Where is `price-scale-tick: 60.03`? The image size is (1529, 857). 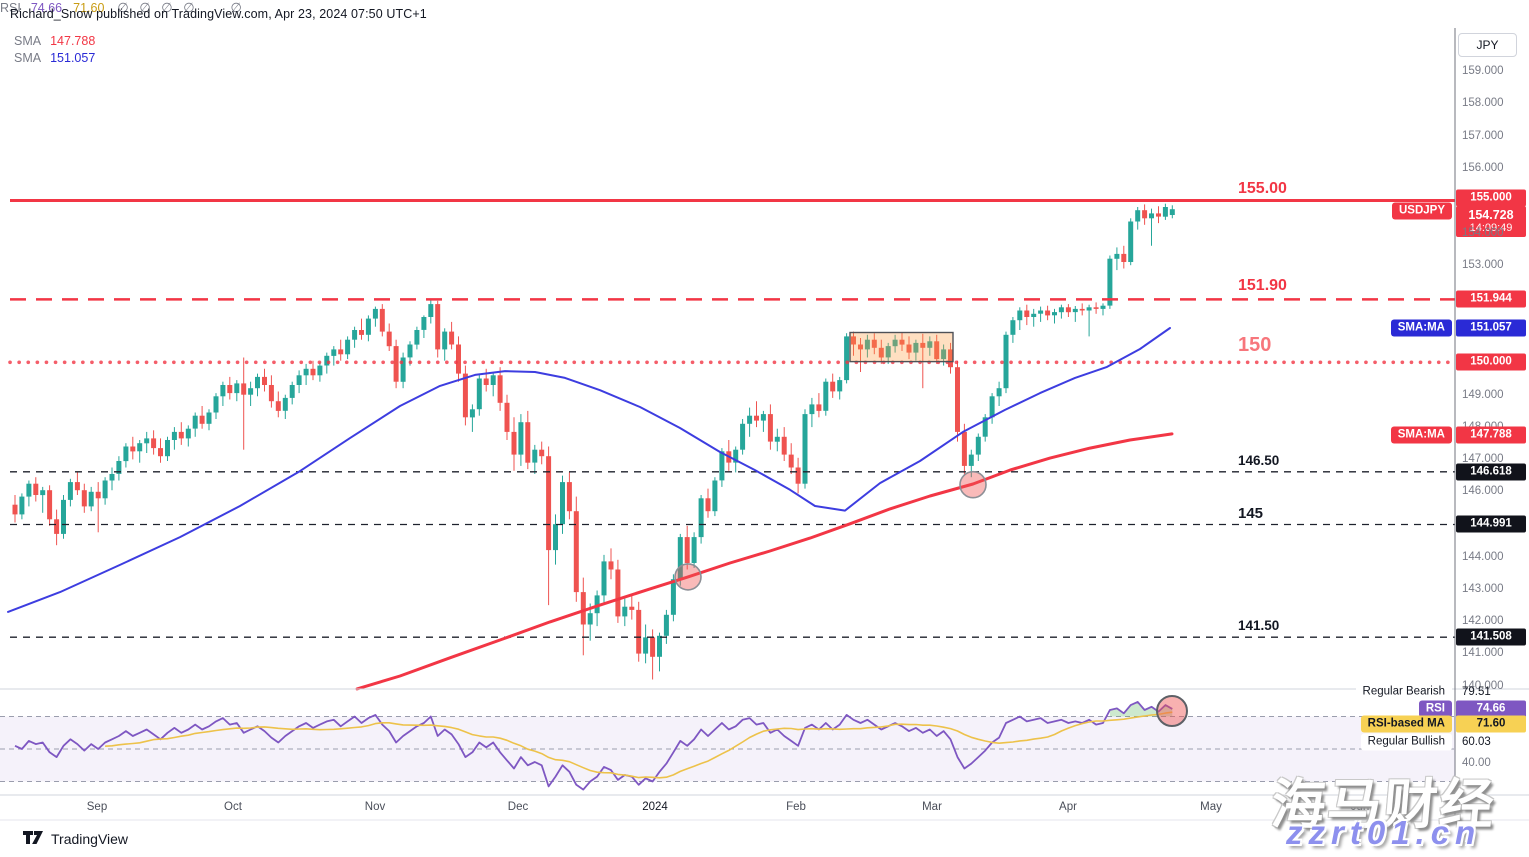 price-scale-tick: 60.03 is located at coordinates (1476, 742).